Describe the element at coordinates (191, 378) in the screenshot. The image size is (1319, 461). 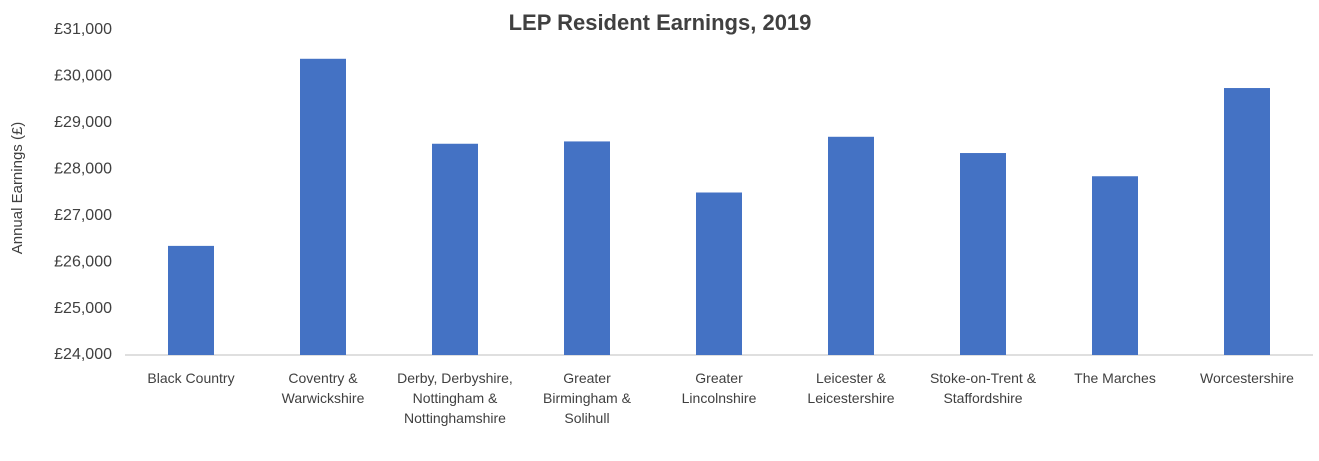
I see `x-tick-label: Black Country` at that location.